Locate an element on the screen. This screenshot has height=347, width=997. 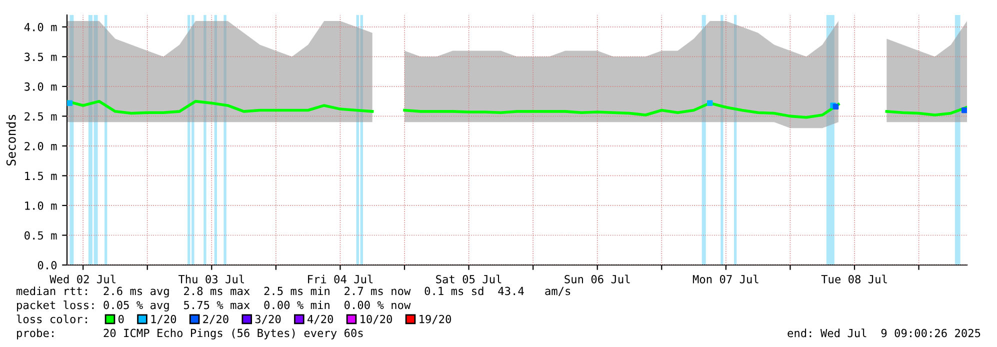
legend-label: 0 is located at coordinates (121, 319).